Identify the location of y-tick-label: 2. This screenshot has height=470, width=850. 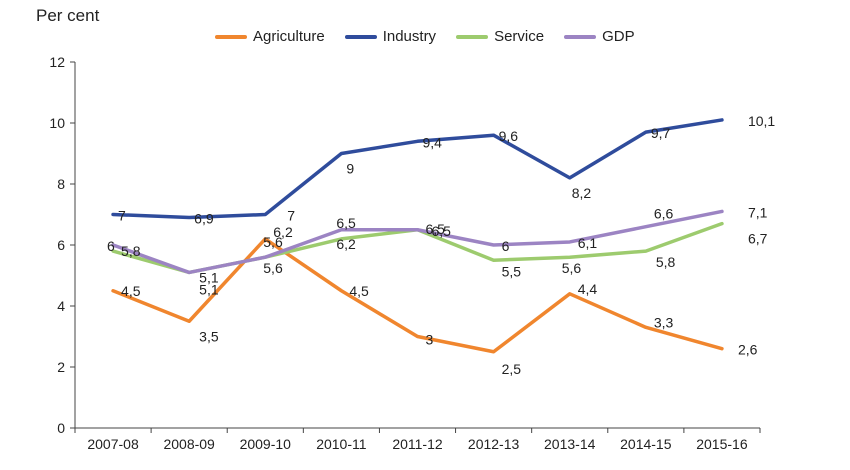
(61, 367).